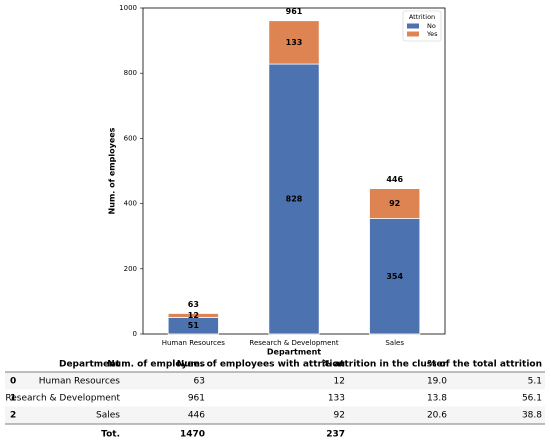 This screenshot has width=550, height=443. I want to click on table-cell: 20.6, so click(437, 416).